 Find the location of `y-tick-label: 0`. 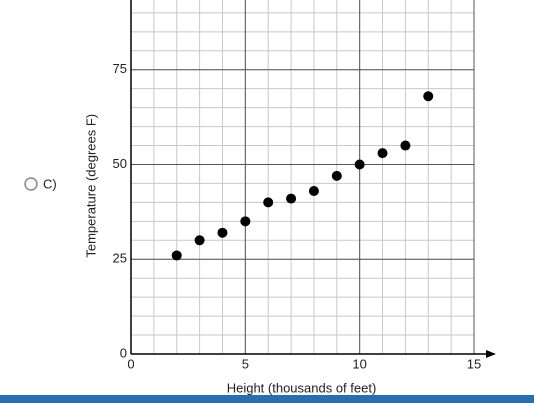

y-tick-label: 0 is located at coordinates (123, 352).